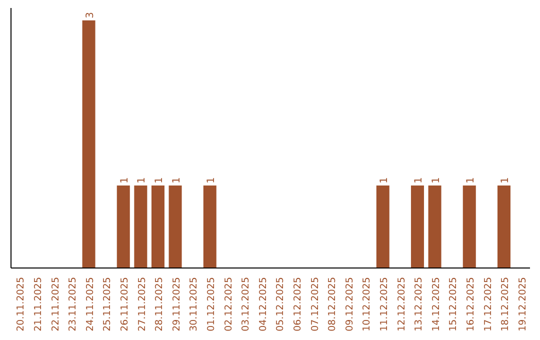 The image size is (540, 340). What do you see at coordinates (280, 304) in the screenshot?
I see `x-tick-label: 05.12.2025` at bounding box center [280, 304].